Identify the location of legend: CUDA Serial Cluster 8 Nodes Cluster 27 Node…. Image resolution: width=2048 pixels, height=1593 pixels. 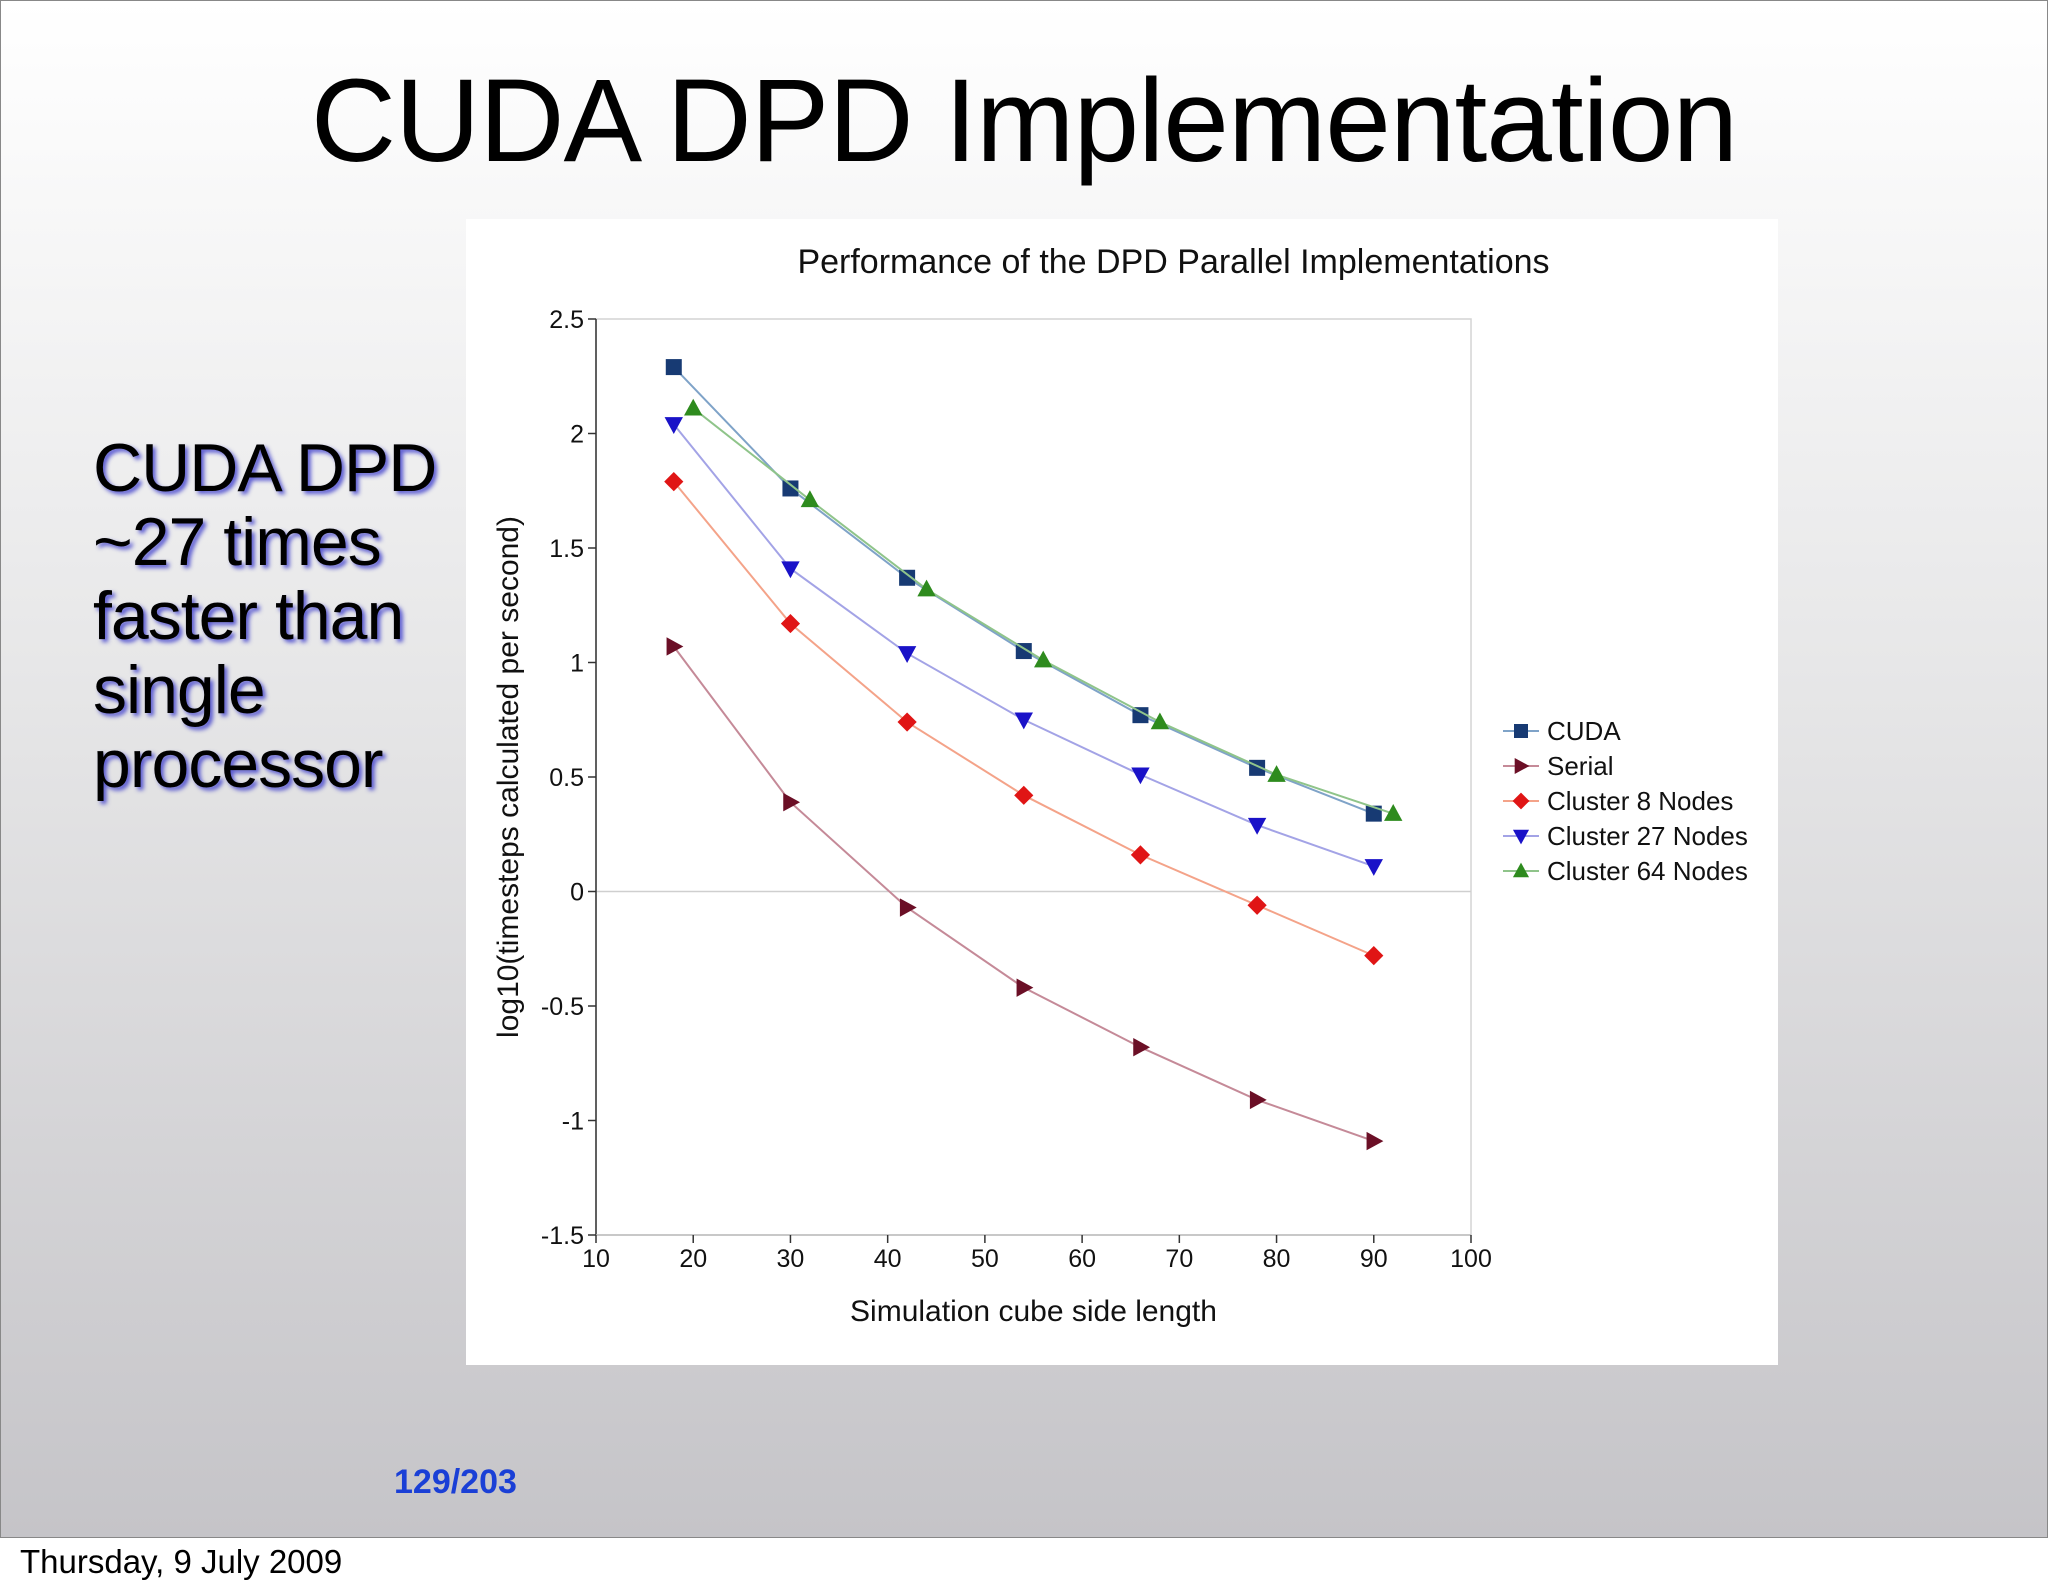
(1625, 801).